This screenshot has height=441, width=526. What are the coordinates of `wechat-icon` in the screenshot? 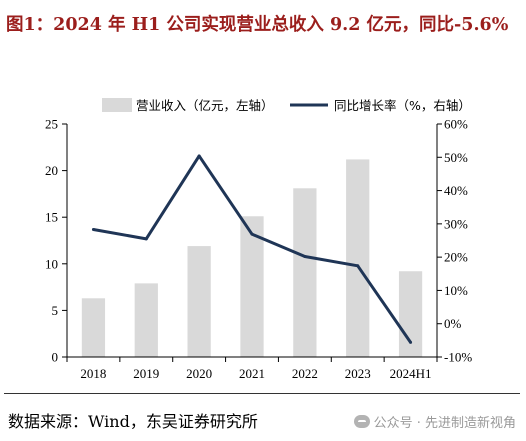 It's located at (361, 421).